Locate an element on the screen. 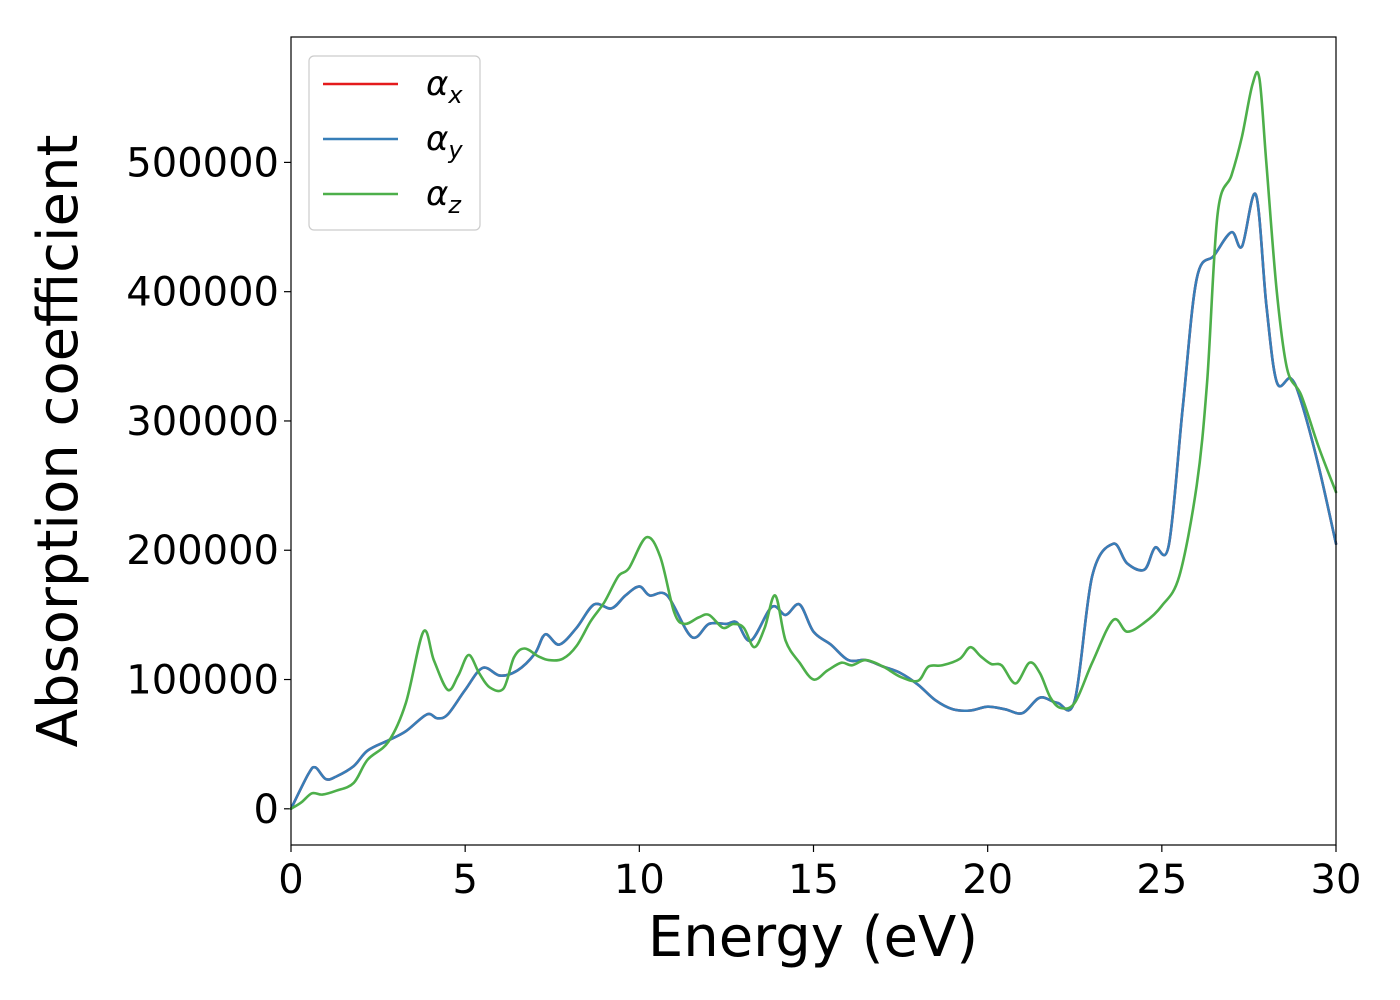  y-axis-tick-marks is located at coordinates (287, 485).